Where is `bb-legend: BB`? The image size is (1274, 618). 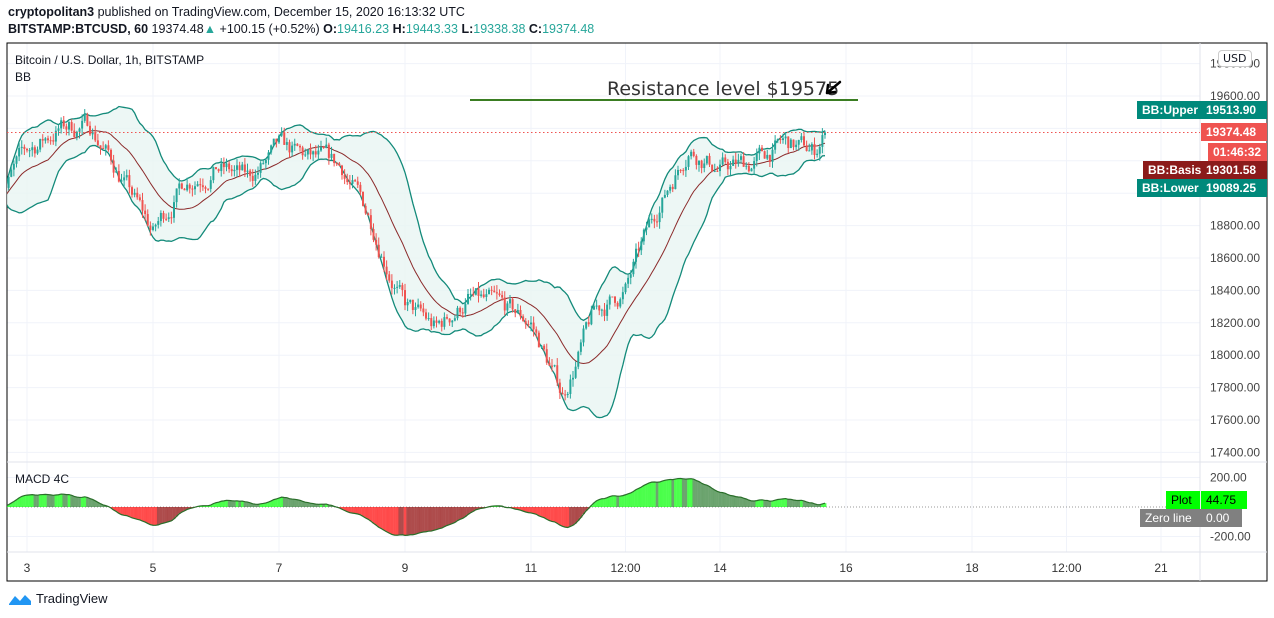 bb-legend: BB is located at coordinates (23, 77).